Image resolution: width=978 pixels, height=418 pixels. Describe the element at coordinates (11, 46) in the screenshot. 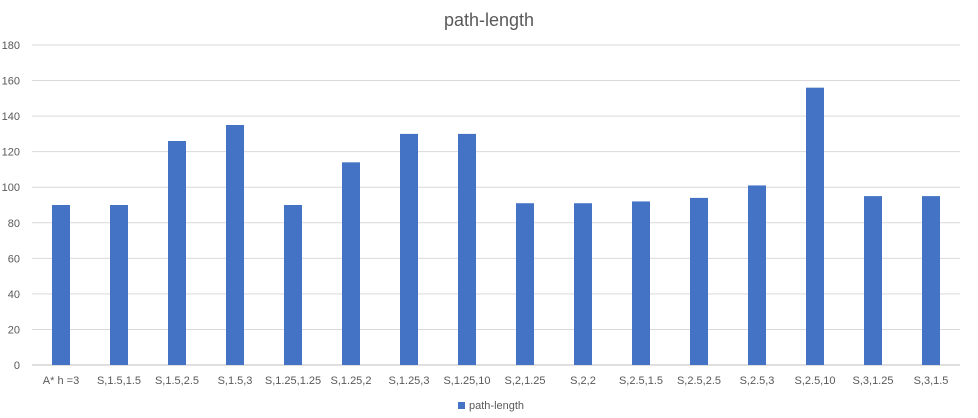

I see `y-tick-label: 180` at that location.